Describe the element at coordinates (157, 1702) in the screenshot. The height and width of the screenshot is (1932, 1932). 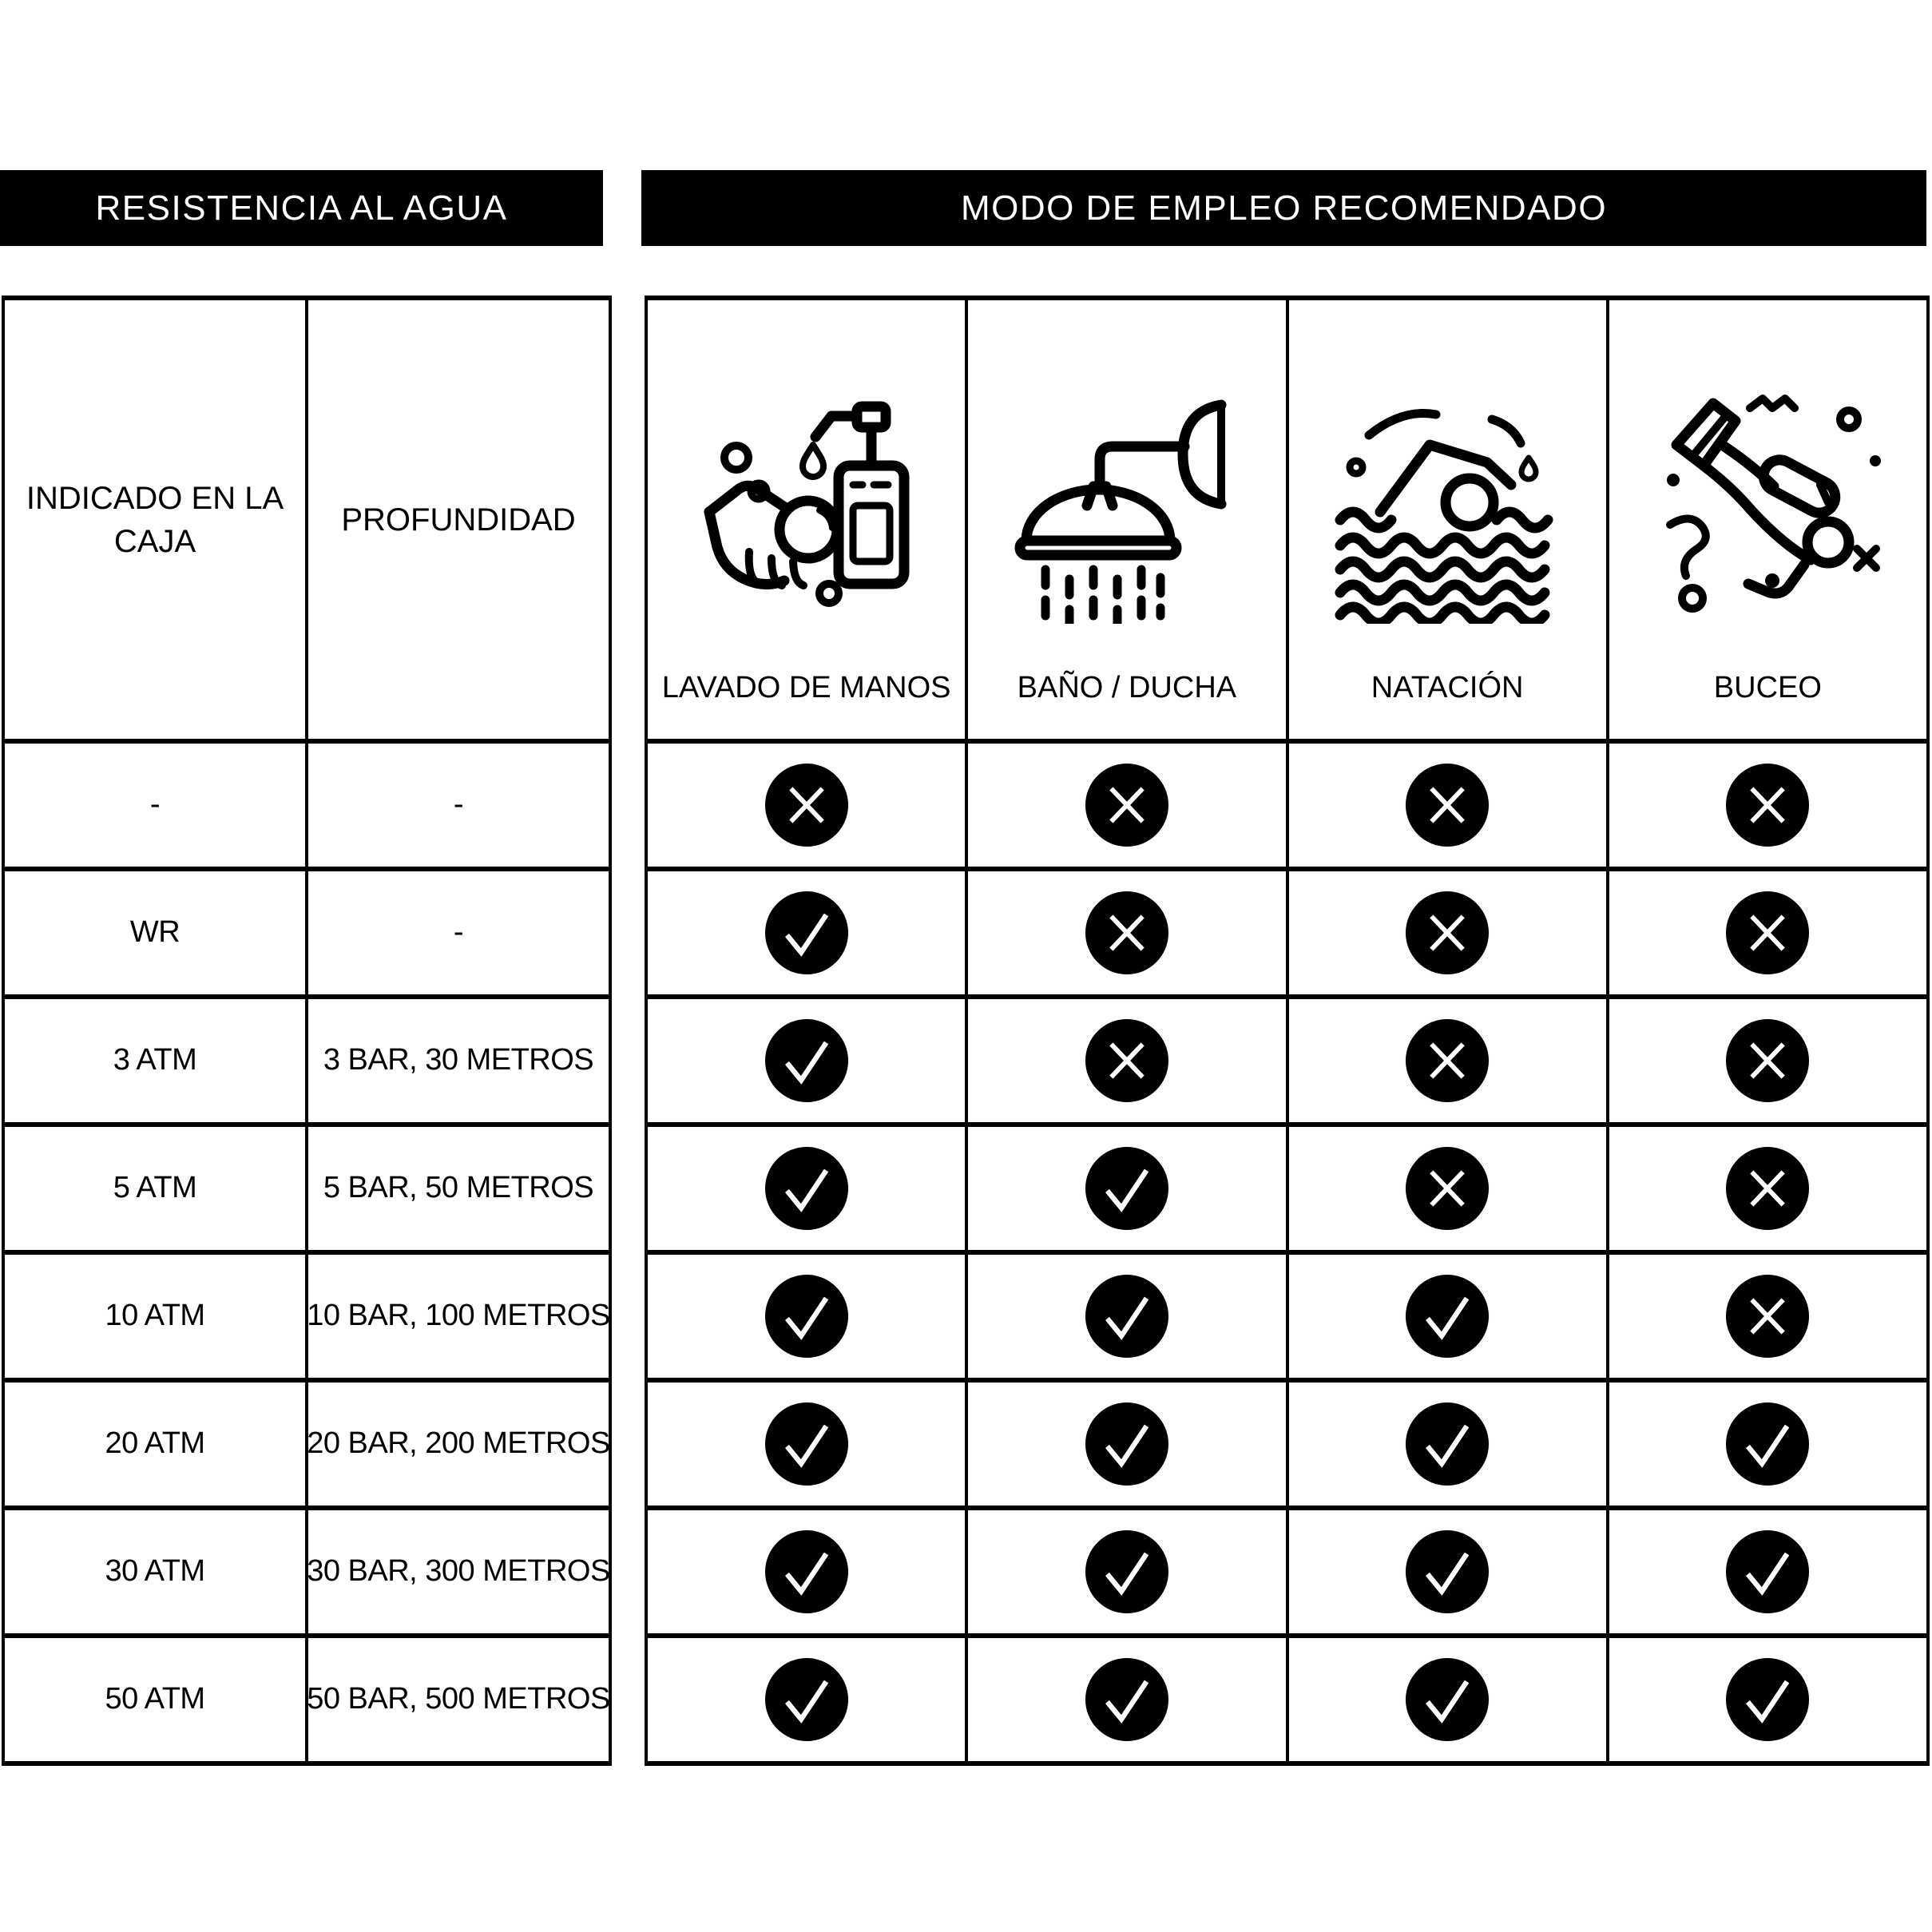
I see `box-rating-cell: 50 ATM` at that location.